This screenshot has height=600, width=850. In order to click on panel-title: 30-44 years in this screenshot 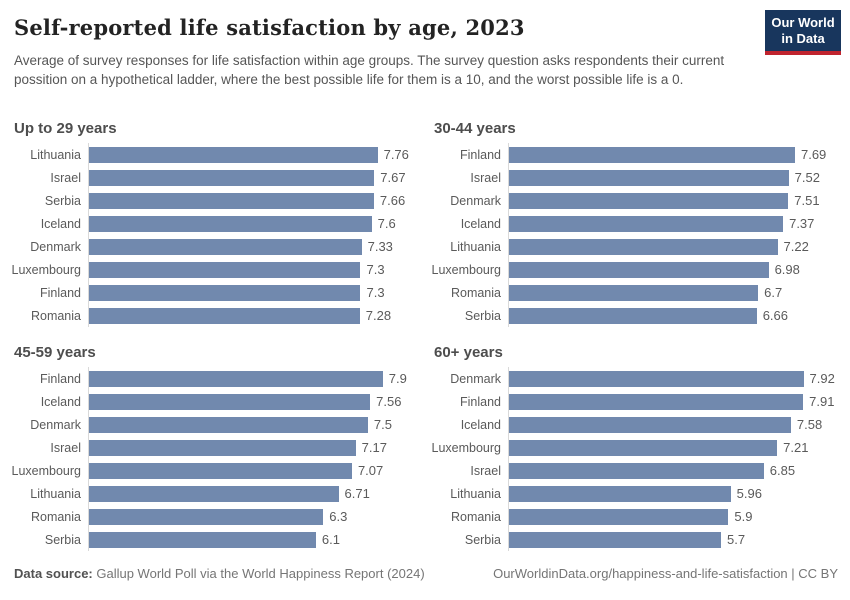, I will do `click(475, 128)`.